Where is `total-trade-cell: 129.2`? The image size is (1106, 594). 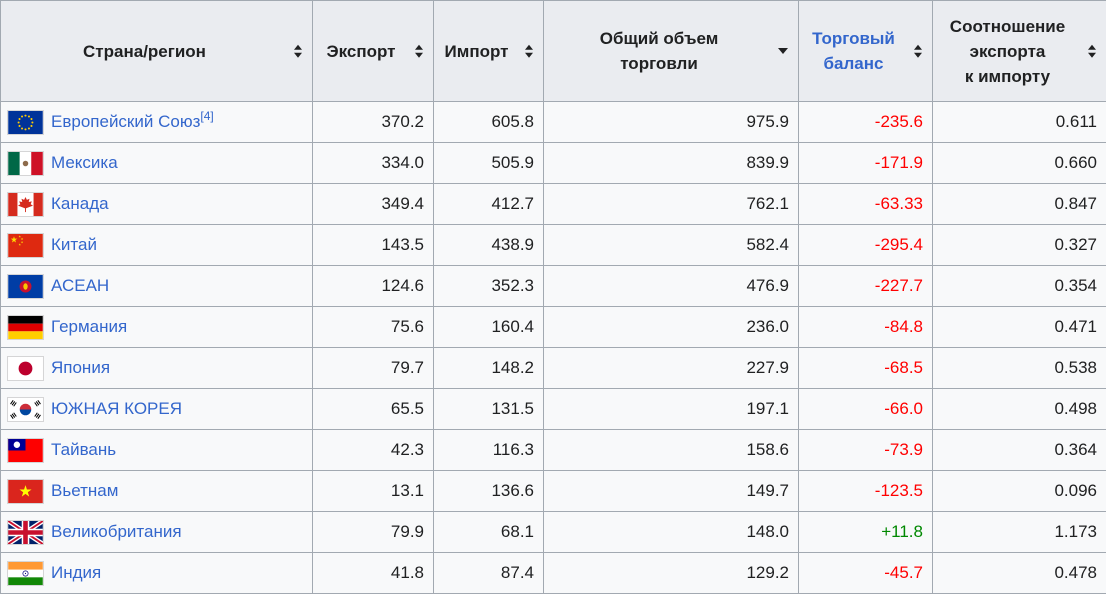
total-trade-cell: 129.2 is located at coordinates (671, 573).